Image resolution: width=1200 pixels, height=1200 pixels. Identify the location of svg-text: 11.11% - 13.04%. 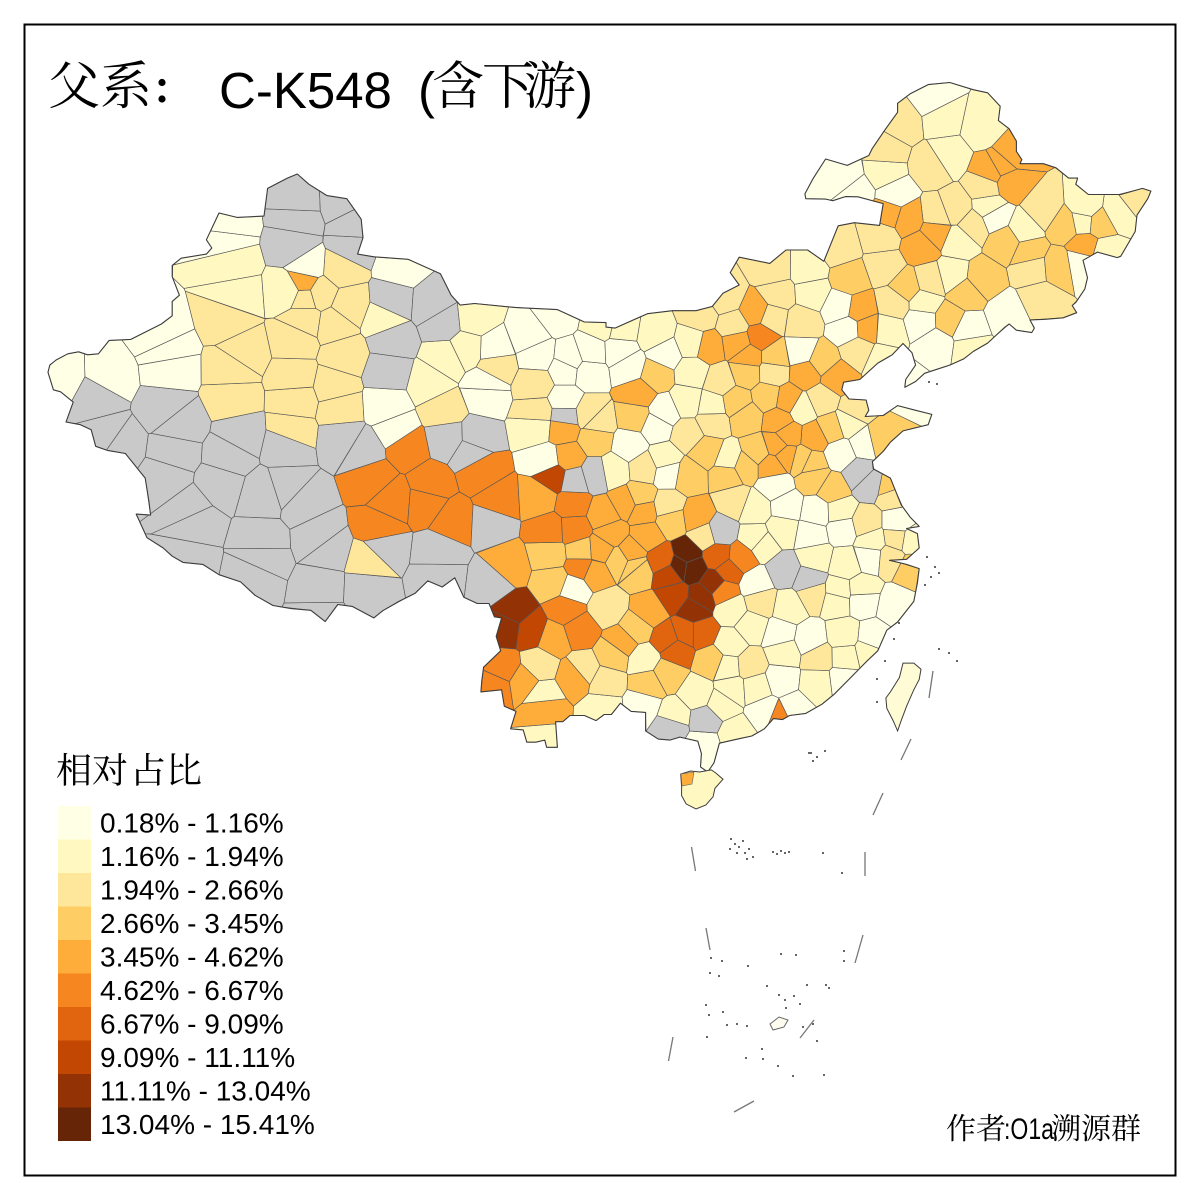
(205, 1090).